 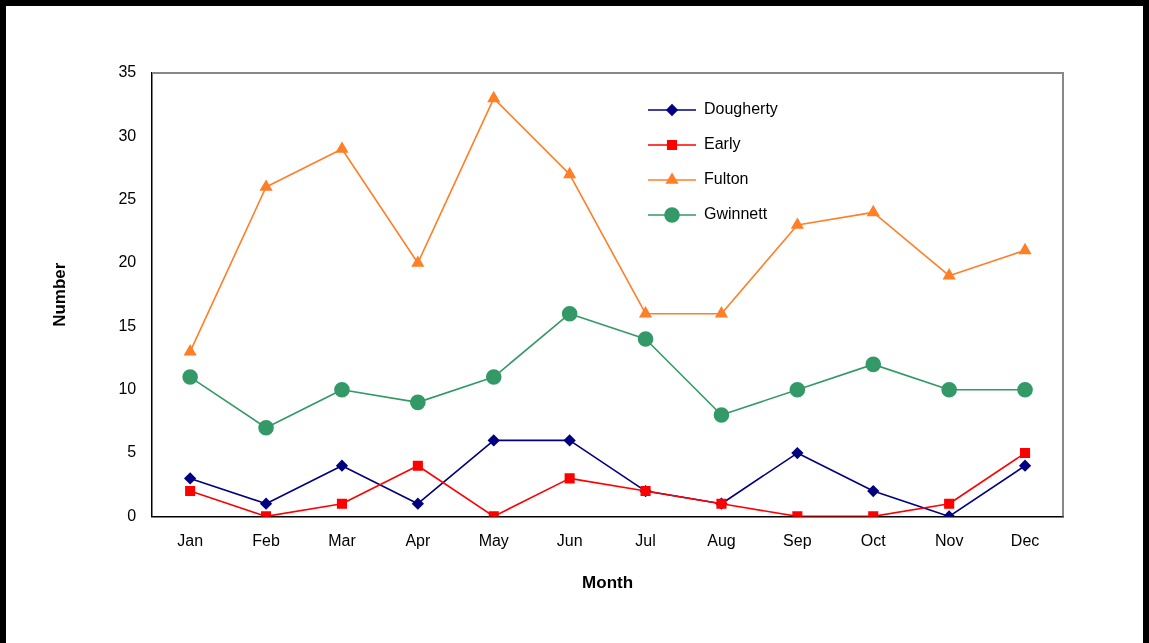 I want to click on x-tick-label: Apr, so click(x=418, y=541).